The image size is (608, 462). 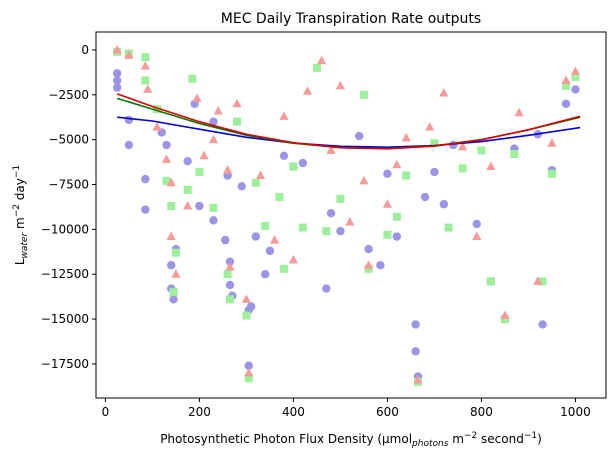 I want to click on y-tick-label: −10000, so click(x=65, y=229).